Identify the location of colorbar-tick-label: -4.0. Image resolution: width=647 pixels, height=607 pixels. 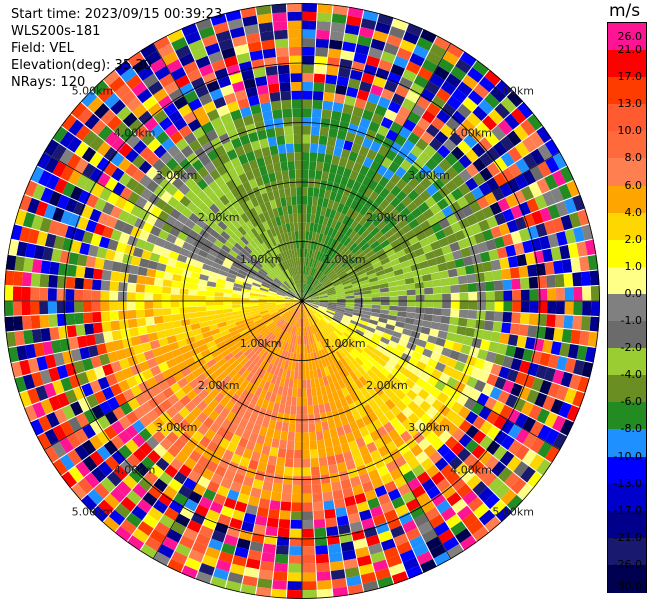
(631, 375).